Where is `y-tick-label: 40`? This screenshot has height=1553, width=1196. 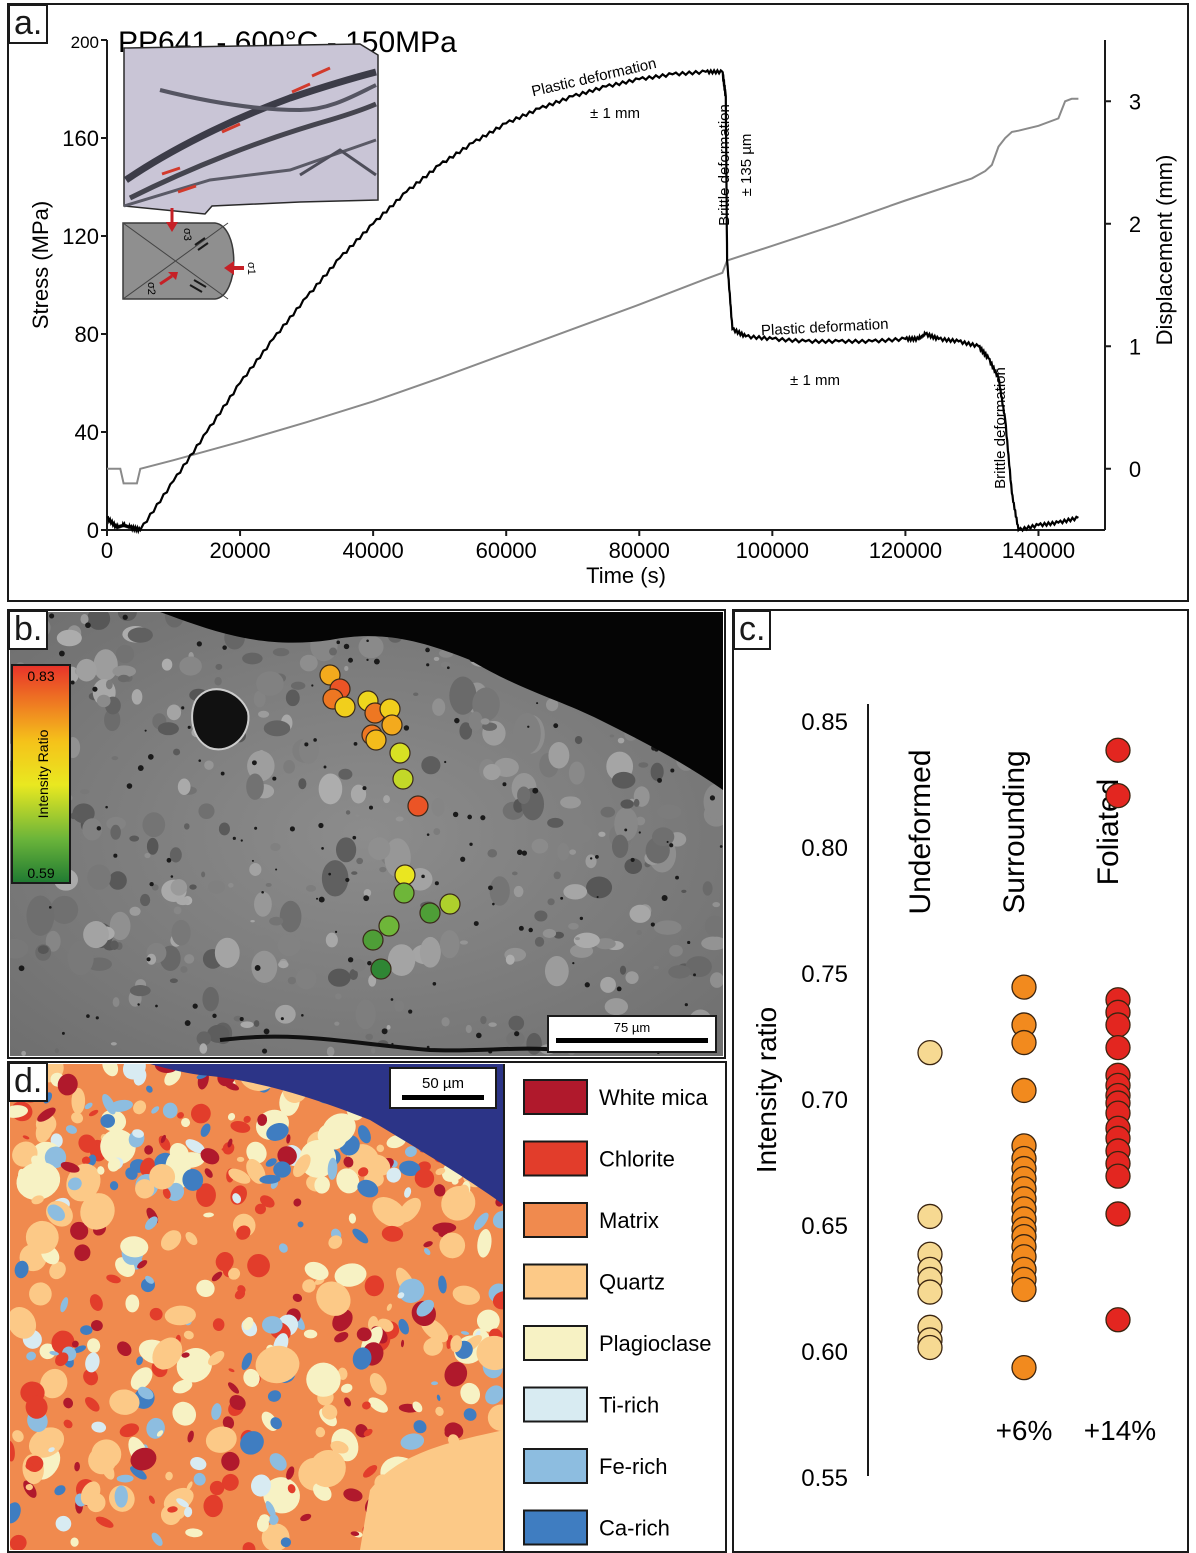 y-tick-label: 40 is located at coordinates (87, 432).